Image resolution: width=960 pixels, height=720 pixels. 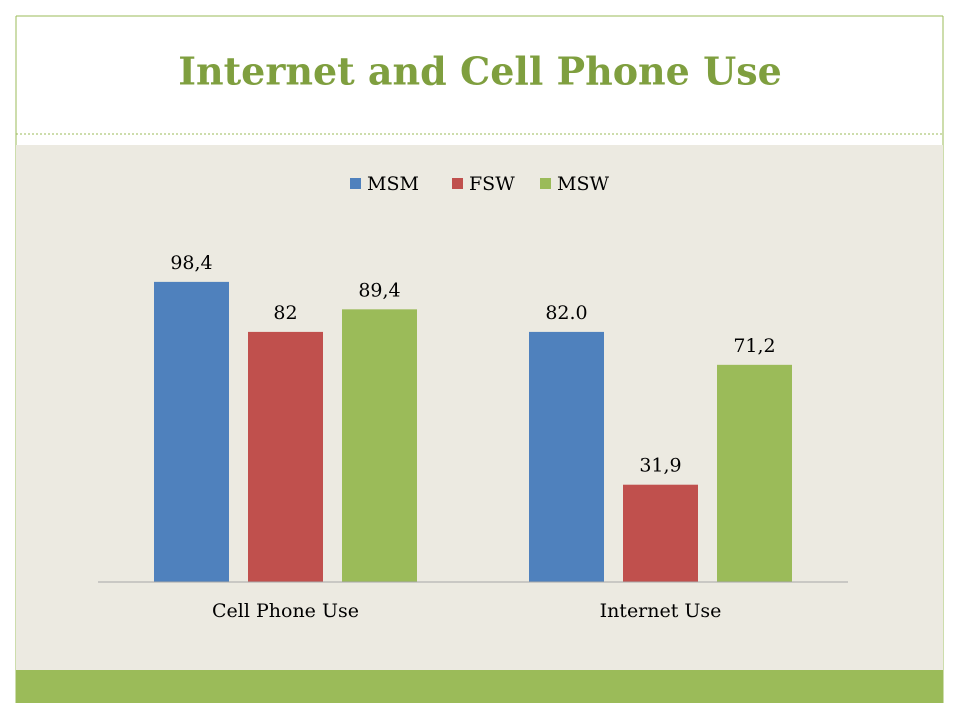 What do you see at coordinates (566, 313) in the screenshot?
I see `data-label: 82.0` at bounding box center [566, 313].